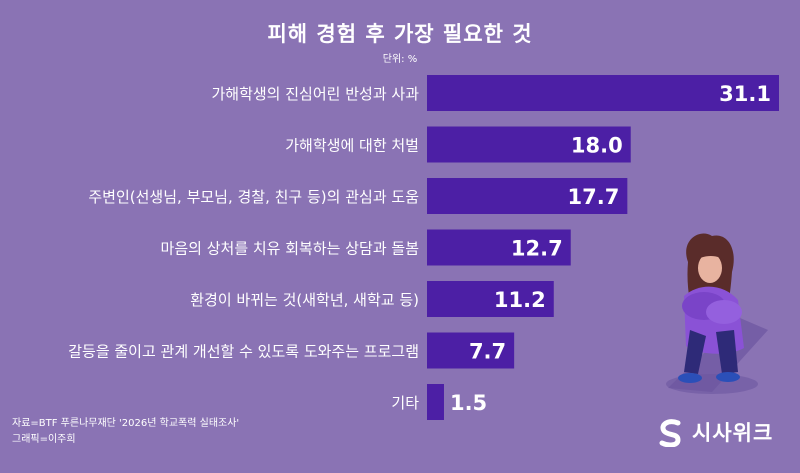 This screenshot has width=800, height=473. What do you see at coordinates (304, 300) in the screenshot?
I see `category-label-4: 환경이 바뀌는 것(새학년, 새학교 등)` at bounding box center [304, 300].